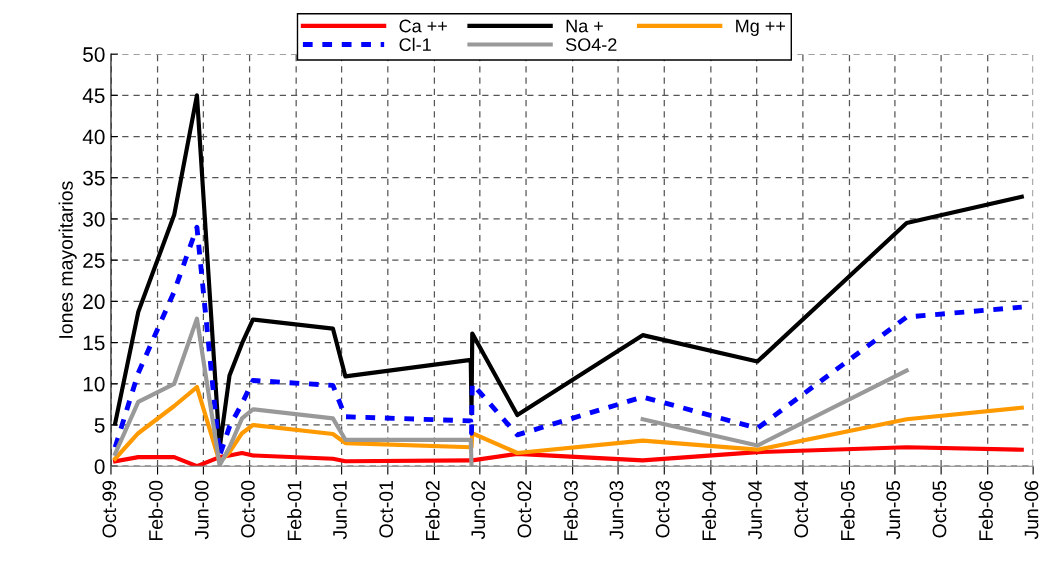  What do you see at coordinates (294, 511) in the screenshot?
I see `x-tick-label: Feb-01` at bounding box center [294, 511].